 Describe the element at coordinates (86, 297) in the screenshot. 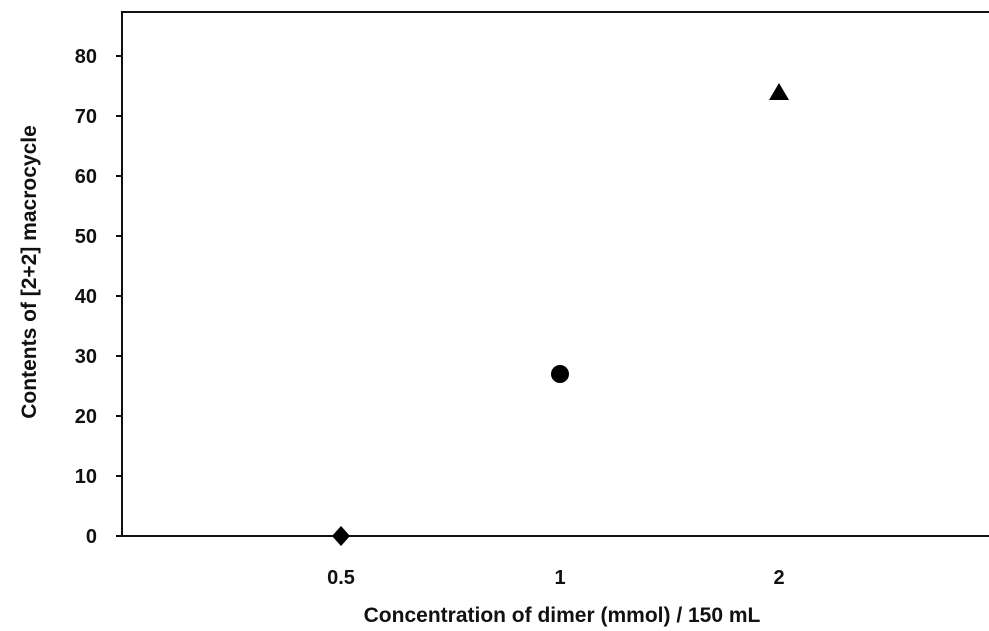

I see `y-tick-label: 40` at that location.